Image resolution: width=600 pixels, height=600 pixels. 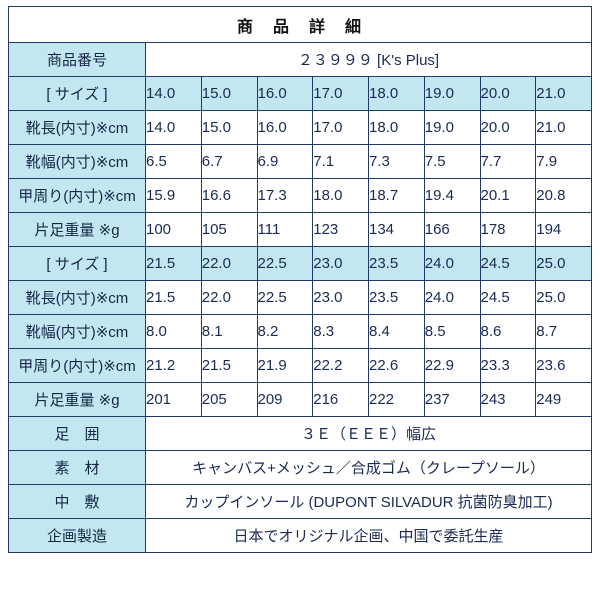 I want to click on table-row-size-row-2: [ サイズ ] 21.5 22.0 22.5 23.0 23.5 24.0 24.5 25.0, so click(x=300, y=263).